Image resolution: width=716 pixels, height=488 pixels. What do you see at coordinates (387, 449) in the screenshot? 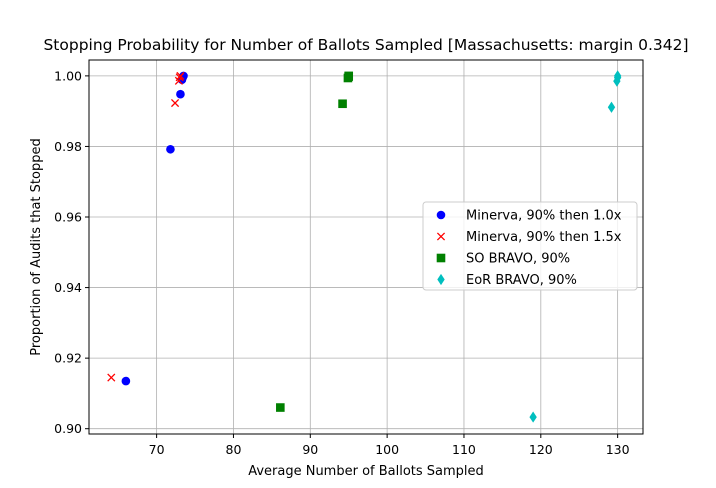
I see `x-tick-label: 100` at bounding box center [387, 449].